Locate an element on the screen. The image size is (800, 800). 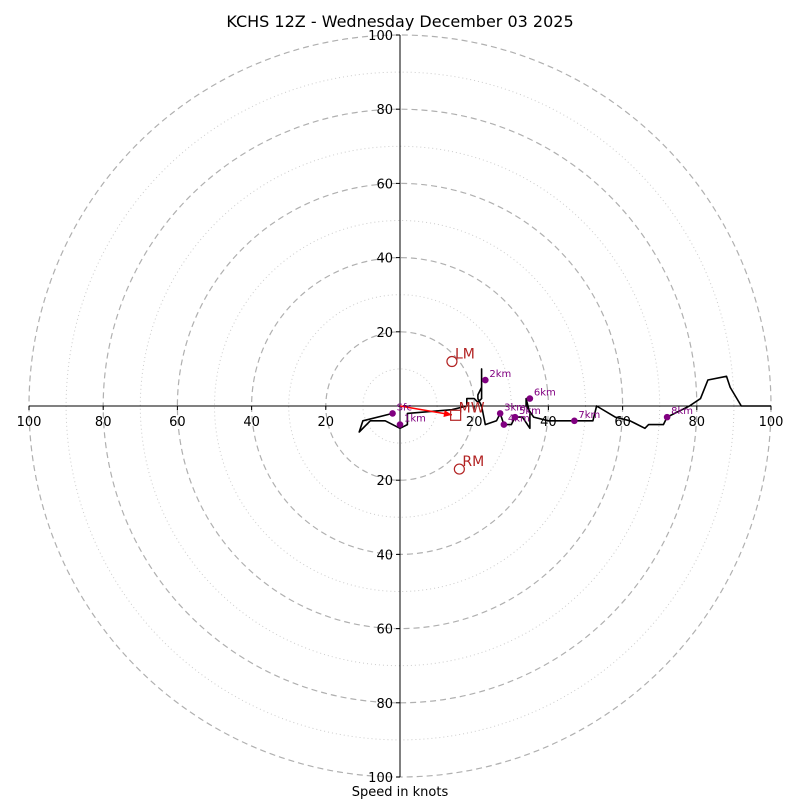
mean-wind-marker is located at coordinates (456, 415).